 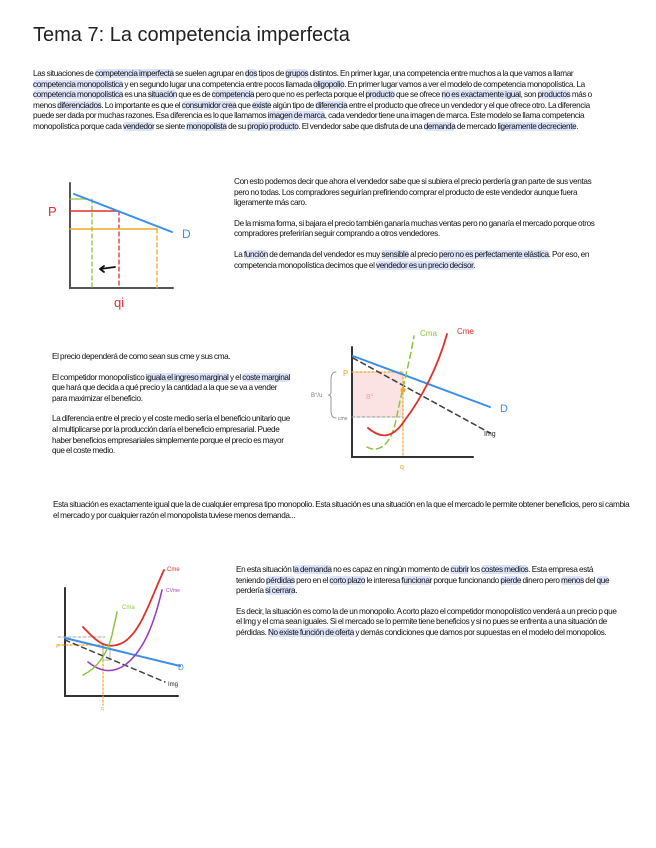 I want to click on text-segment: y el, so click(x=235, y=377).